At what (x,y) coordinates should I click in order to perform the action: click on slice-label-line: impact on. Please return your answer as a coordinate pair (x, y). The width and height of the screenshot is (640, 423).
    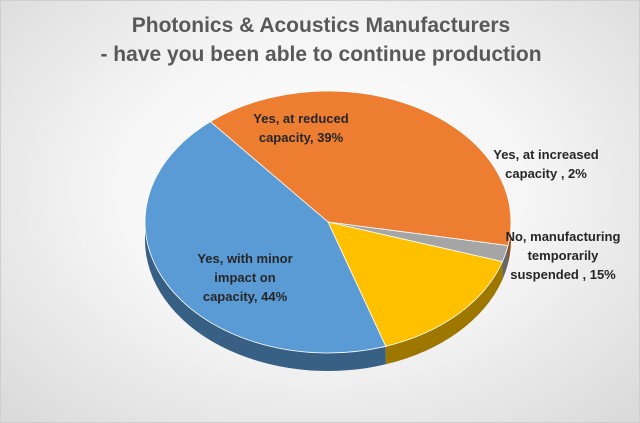
    Looking at the image, I should click on (244, 277).